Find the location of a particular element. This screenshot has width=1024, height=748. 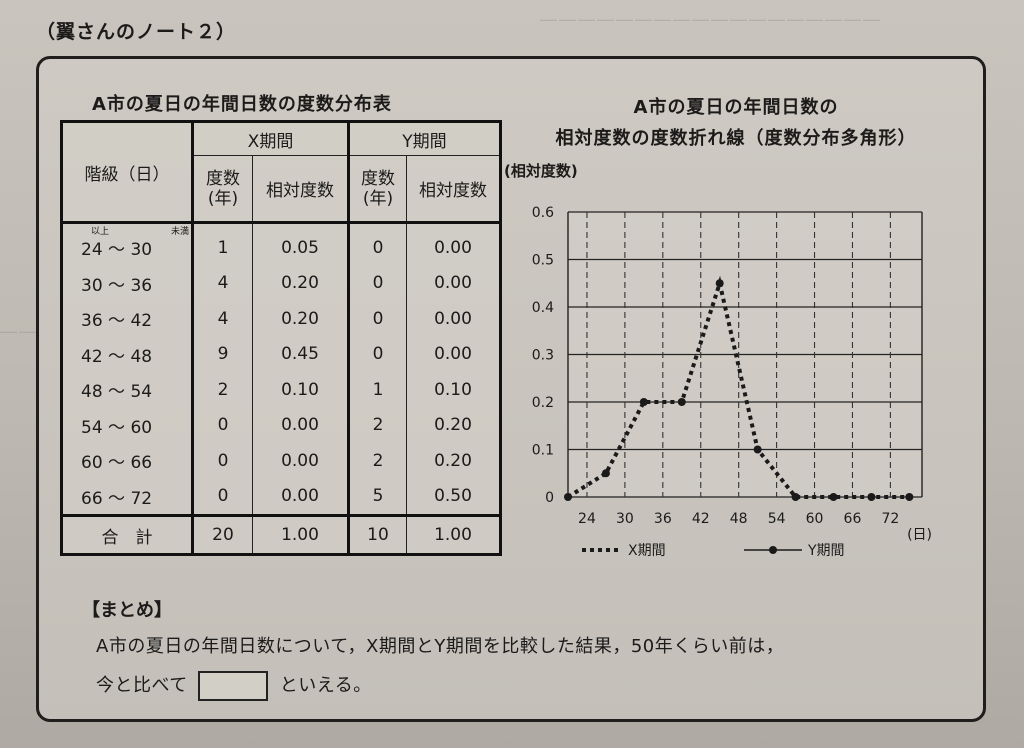

summary-line-1: A市の夏日の年間日数について，X期間とY期間を比較した結果，50年くらい前は， is located at coordinates (440, 646).